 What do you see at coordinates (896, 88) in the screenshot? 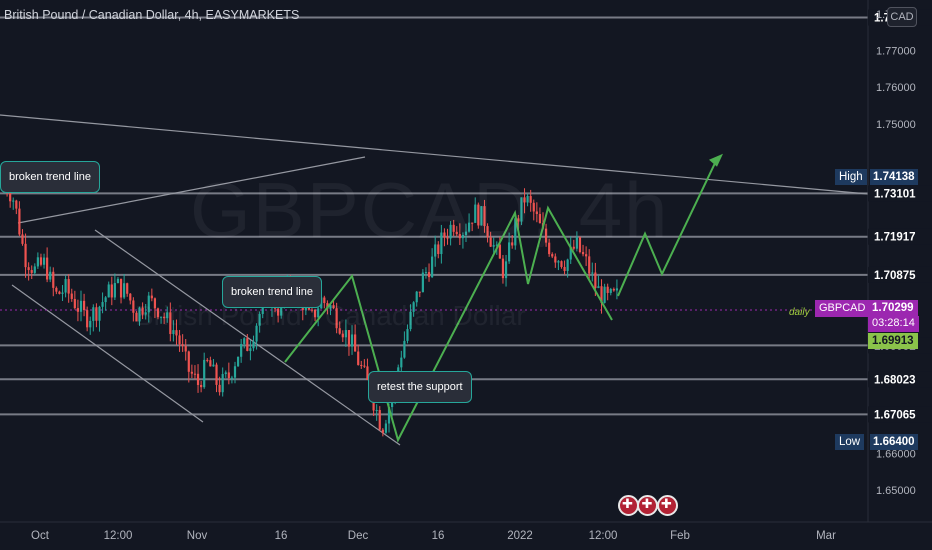
I see `price-tick: 1.76000` at bounding box center [896, 88].